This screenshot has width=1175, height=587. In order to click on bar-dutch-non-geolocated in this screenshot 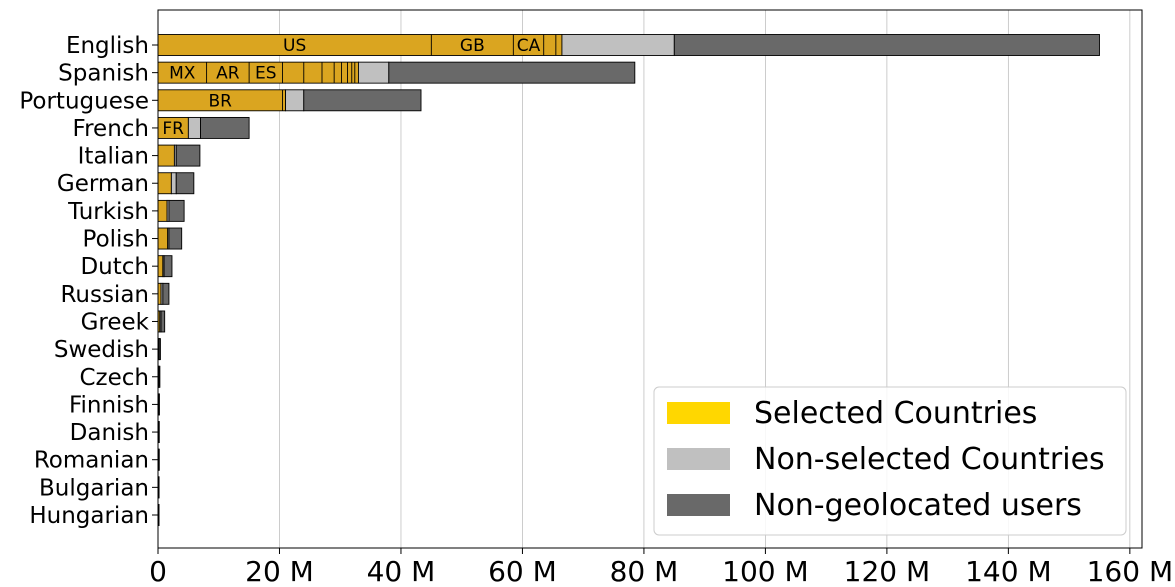, I will do `click(168, 266)`.